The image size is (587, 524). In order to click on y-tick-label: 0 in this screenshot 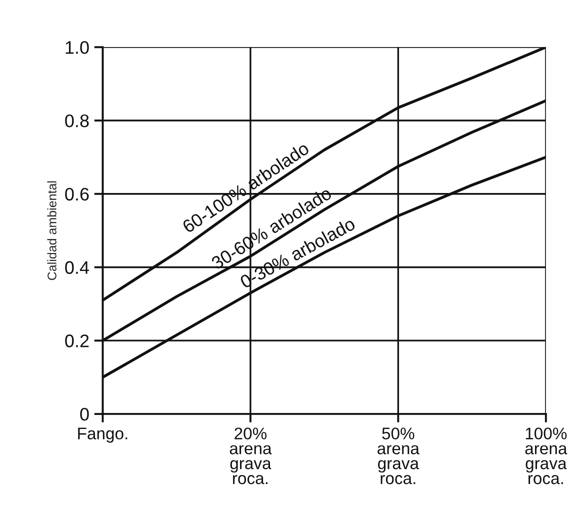, I will do `click(84, 414)`.